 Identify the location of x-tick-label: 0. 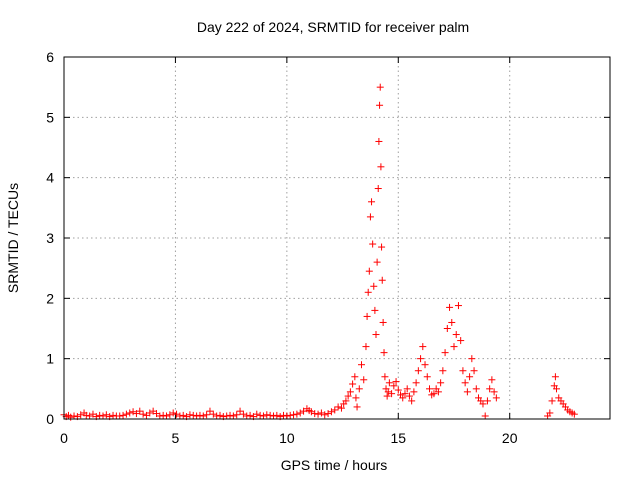
(64, 438).